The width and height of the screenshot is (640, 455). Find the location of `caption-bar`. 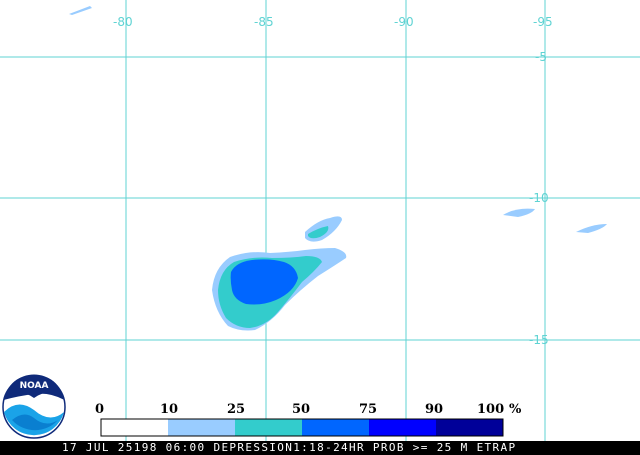

caption-bar is located at coordinates (320, 448).